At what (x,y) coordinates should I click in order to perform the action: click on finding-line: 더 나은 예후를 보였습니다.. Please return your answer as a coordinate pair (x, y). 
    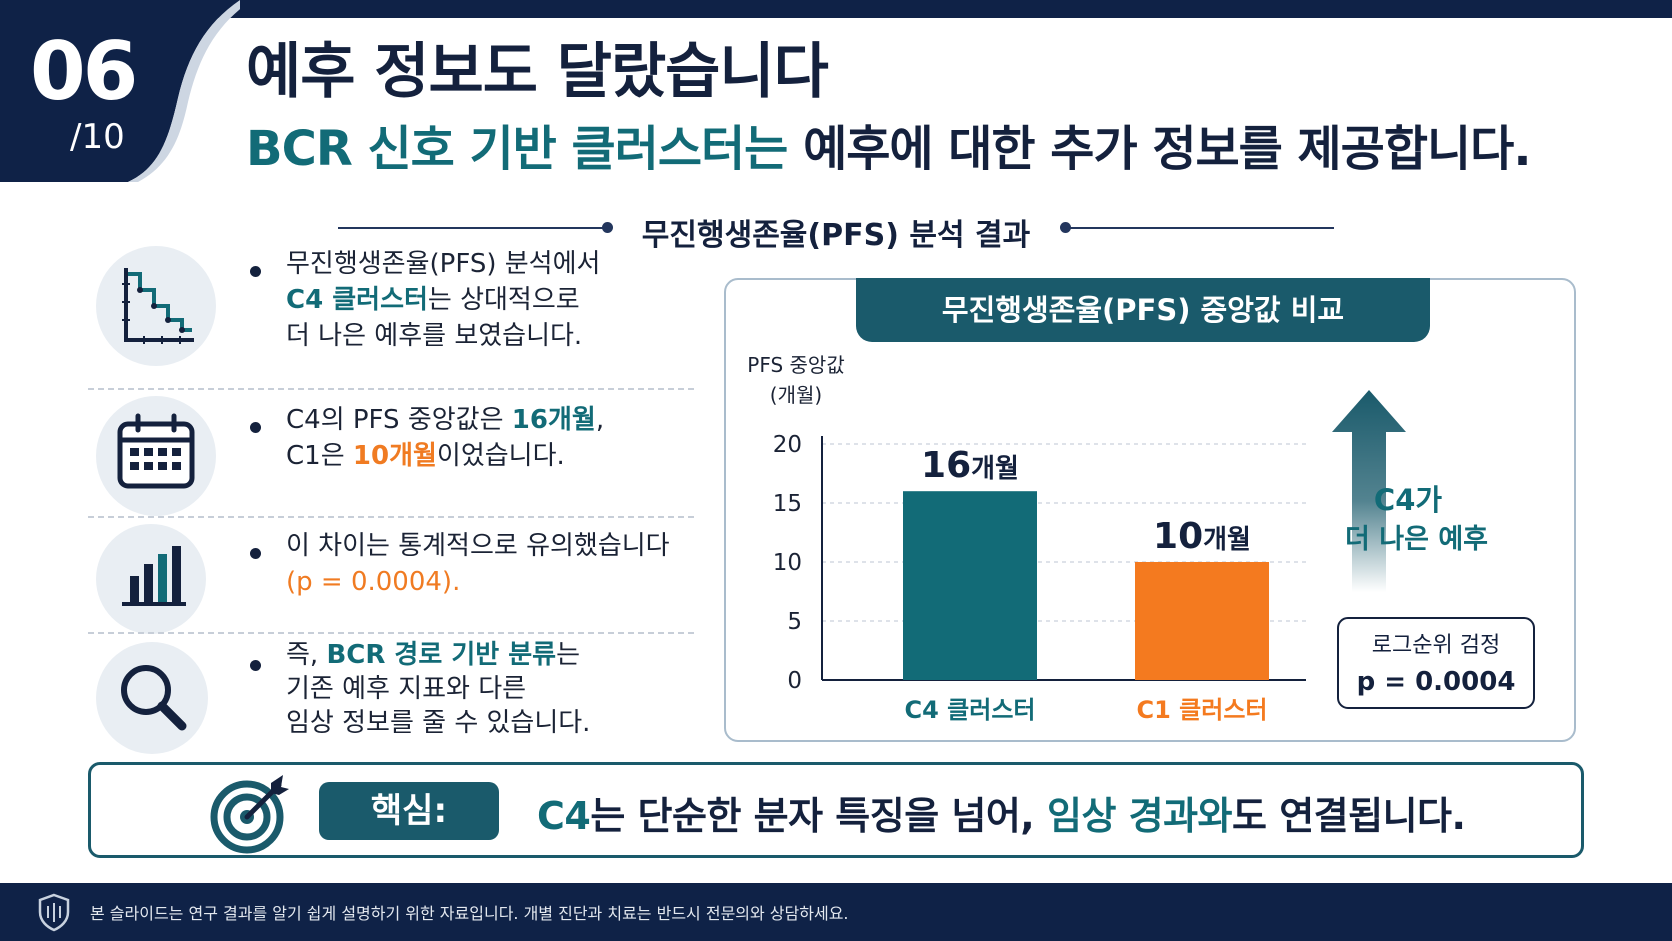
    Looking at the image, I should click on (434, 336).